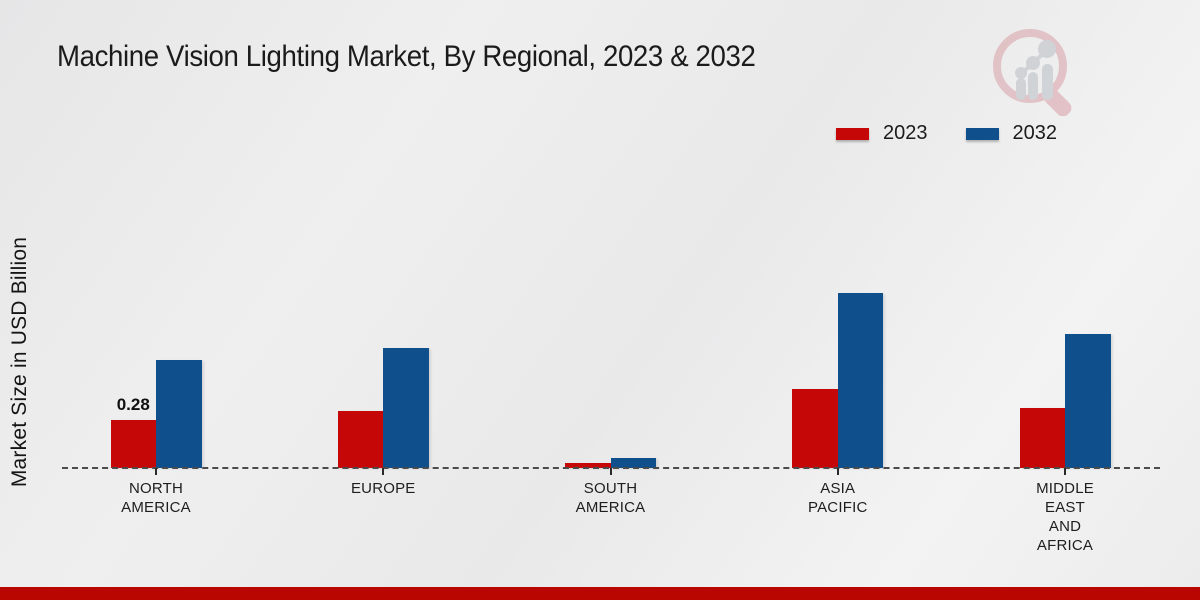  Describe the element at coordinates (133, 404) in the screenshot. I see `bar-value-label: 0.28` at that location.